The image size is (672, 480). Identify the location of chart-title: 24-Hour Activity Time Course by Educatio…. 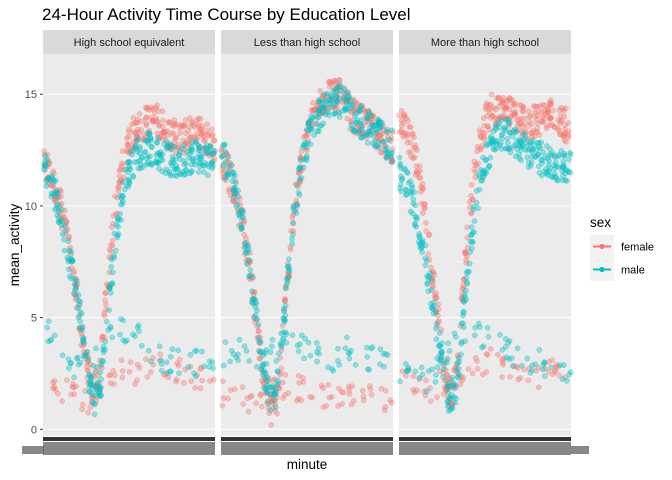
(226, 14).